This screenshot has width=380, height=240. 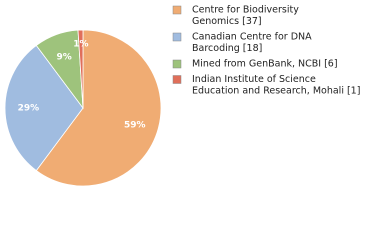 I want to click on legend-label: Education and Research, Mohali [1], so click(x=276, y=91).